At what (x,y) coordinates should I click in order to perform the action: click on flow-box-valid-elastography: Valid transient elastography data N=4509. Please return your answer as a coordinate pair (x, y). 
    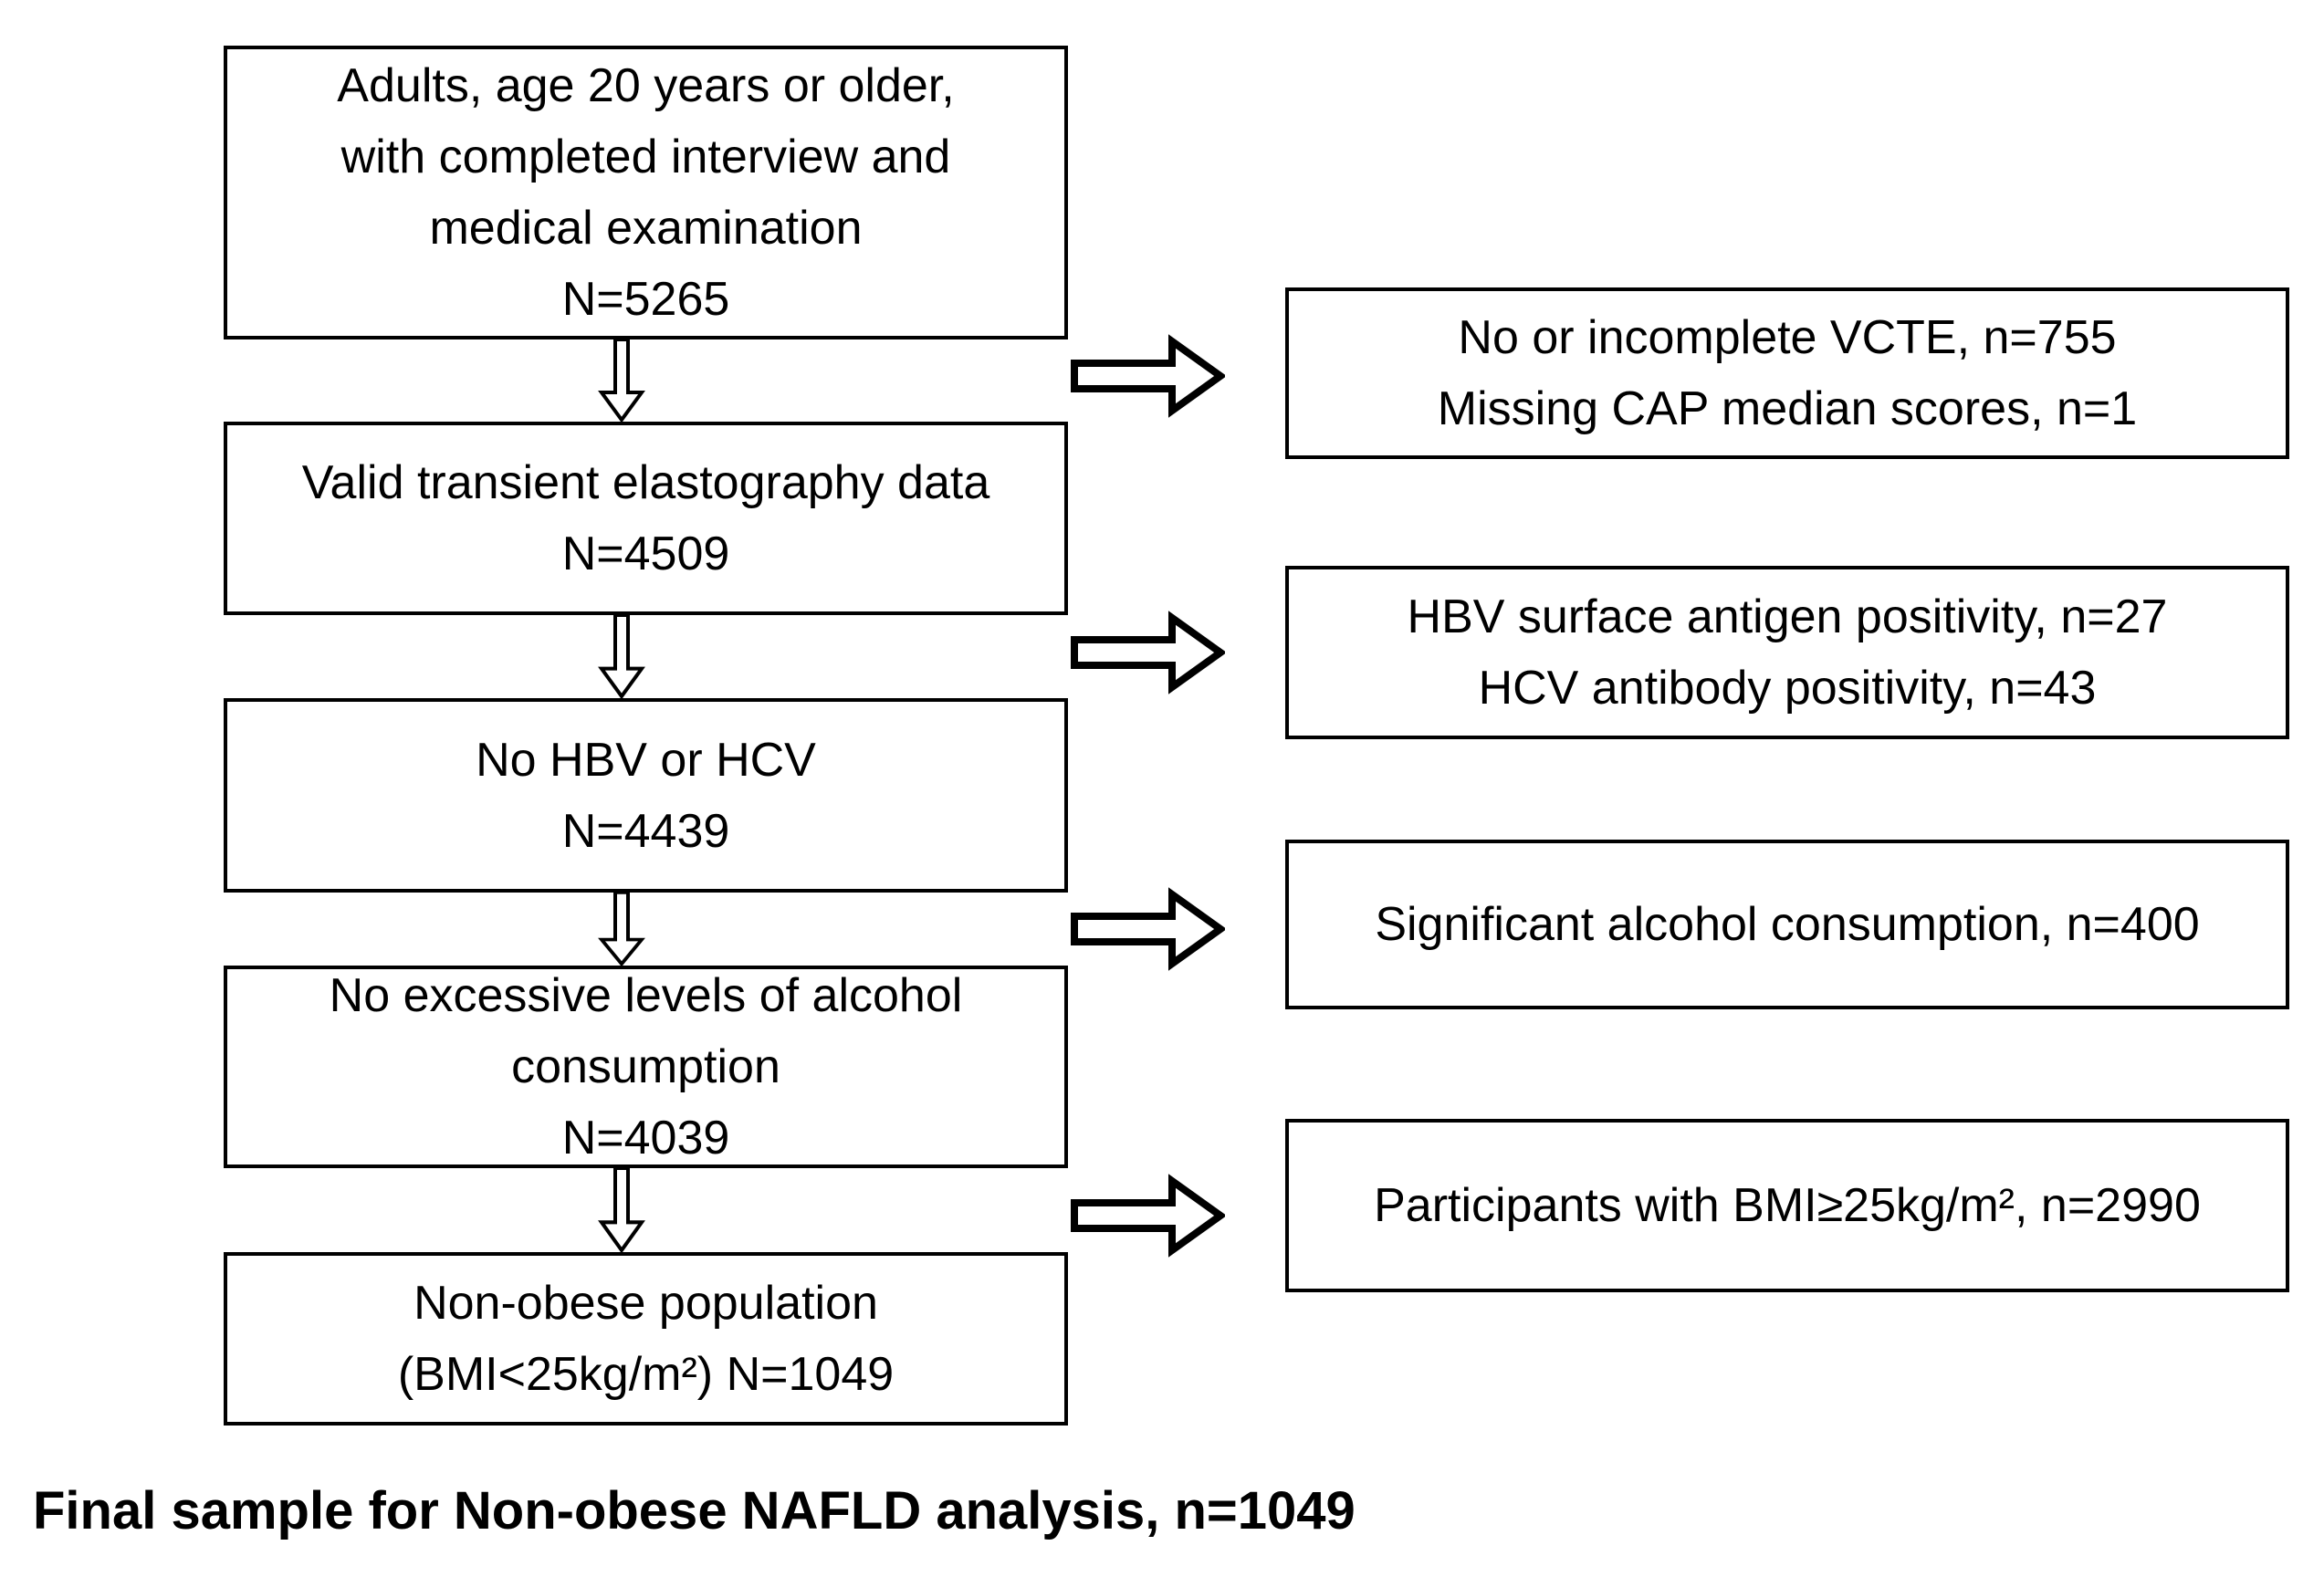
    Looking at the image, I should click on (646, 518).